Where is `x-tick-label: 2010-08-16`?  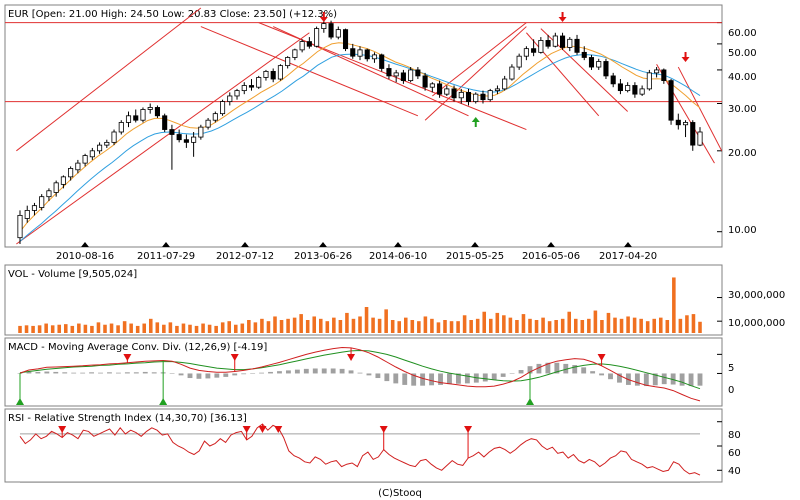
x-tick-label: 2010-08-16 is located at coordinates (85, 256).